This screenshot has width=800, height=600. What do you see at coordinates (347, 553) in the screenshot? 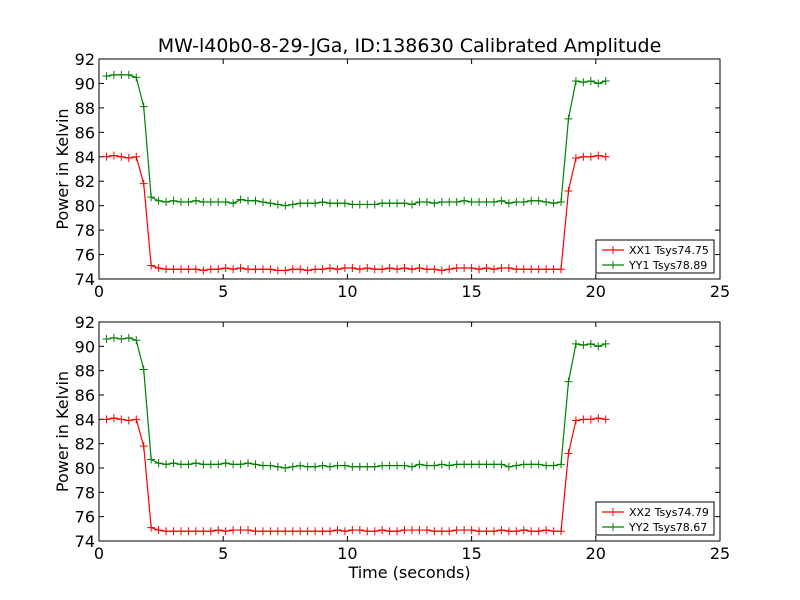
I see `x-tick-label: 10` at bounding box center [347, 553].